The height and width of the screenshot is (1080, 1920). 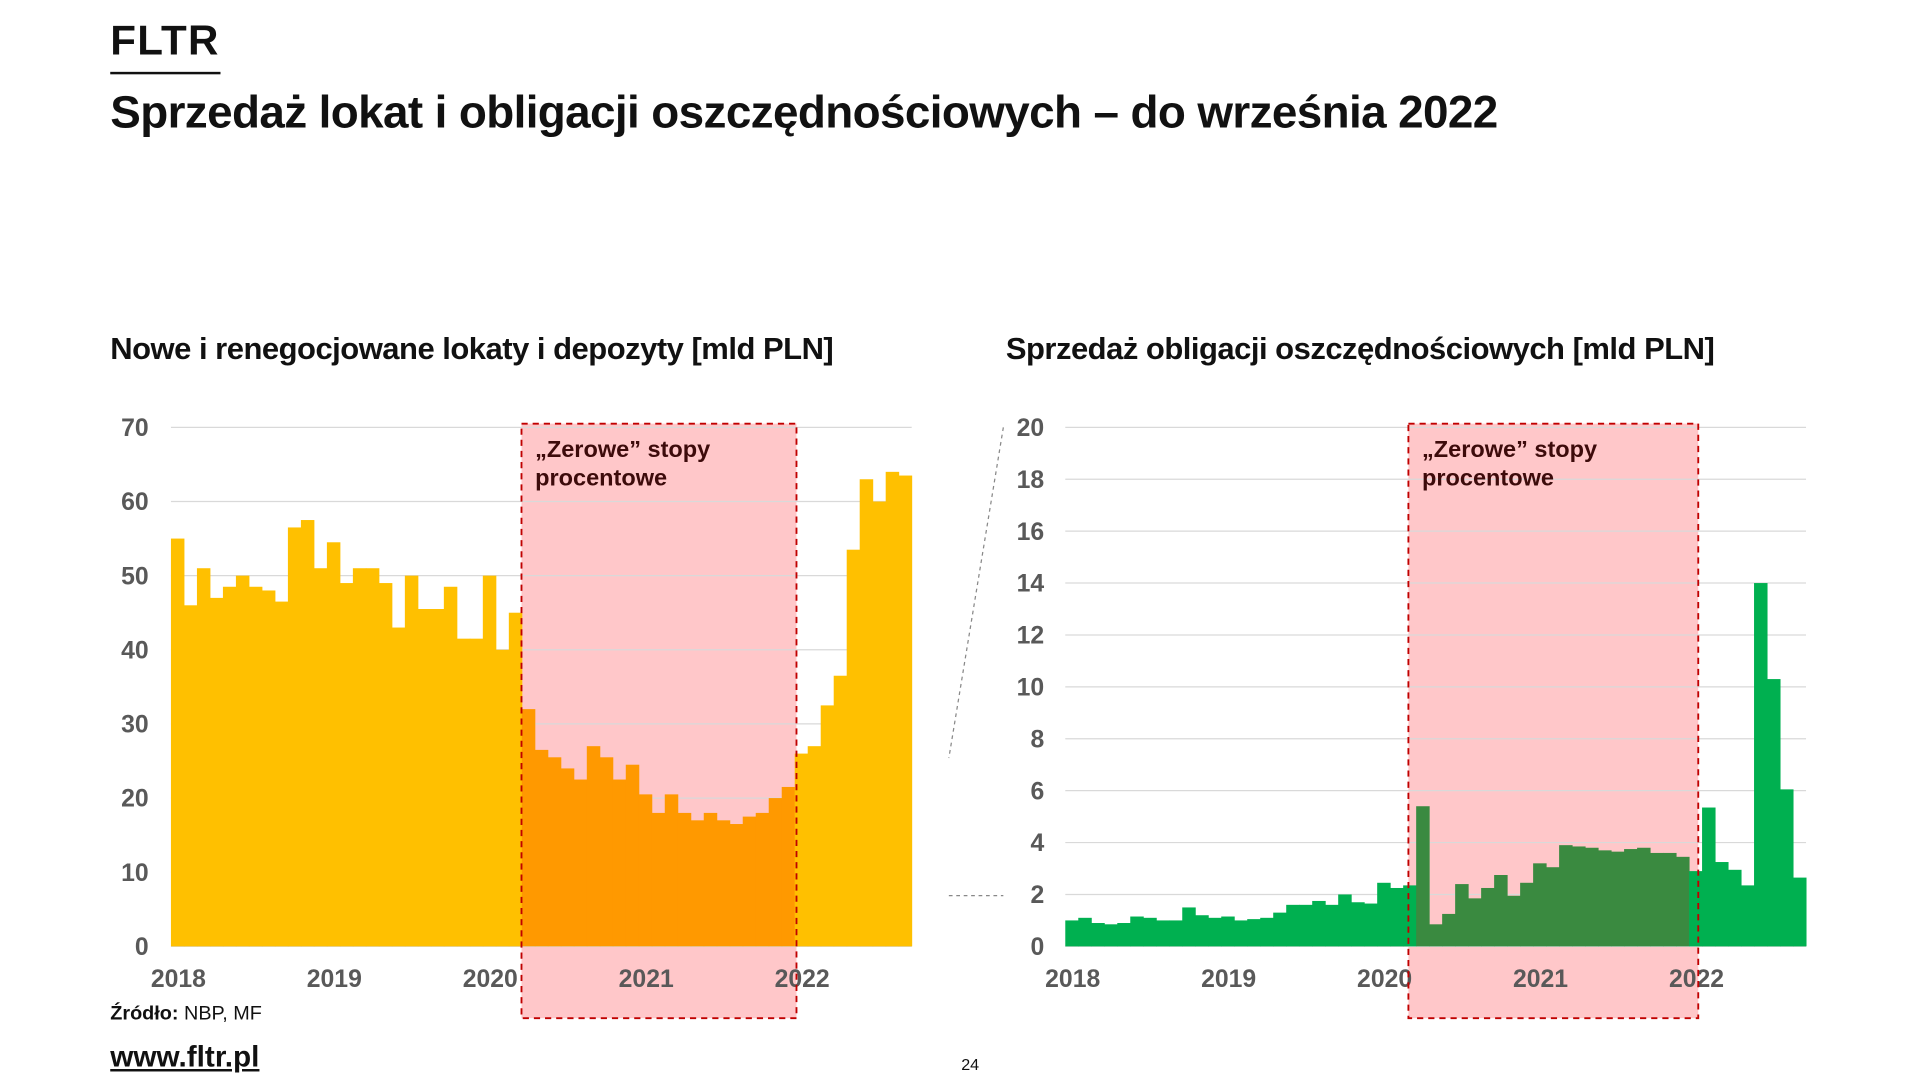 What do you see at coordinates (976, 593) in the screenshot?
I see `connector-line` at bounding box center [976, 593].